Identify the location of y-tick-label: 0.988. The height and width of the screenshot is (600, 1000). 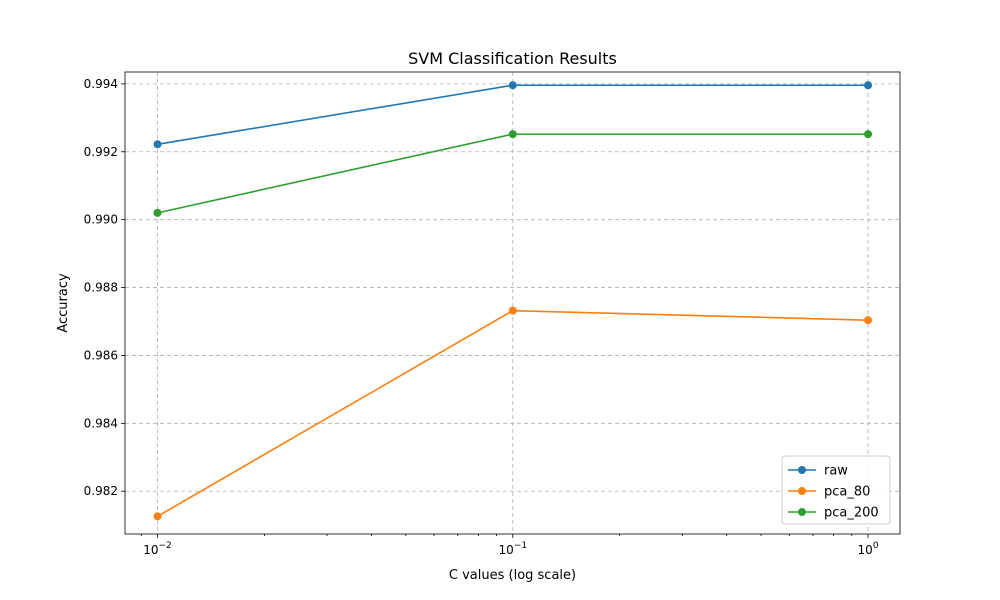
(101, 288).